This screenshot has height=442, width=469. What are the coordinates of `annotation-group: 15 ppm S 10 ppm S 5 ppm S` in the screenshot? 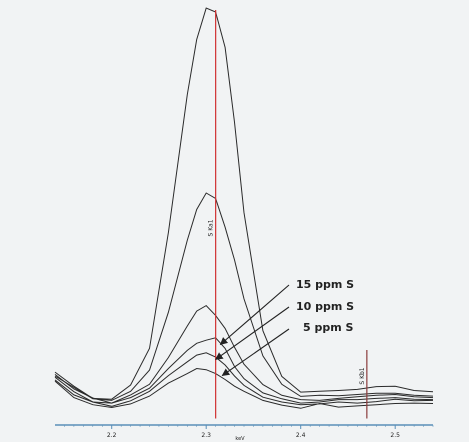 It's located at (284, 327).